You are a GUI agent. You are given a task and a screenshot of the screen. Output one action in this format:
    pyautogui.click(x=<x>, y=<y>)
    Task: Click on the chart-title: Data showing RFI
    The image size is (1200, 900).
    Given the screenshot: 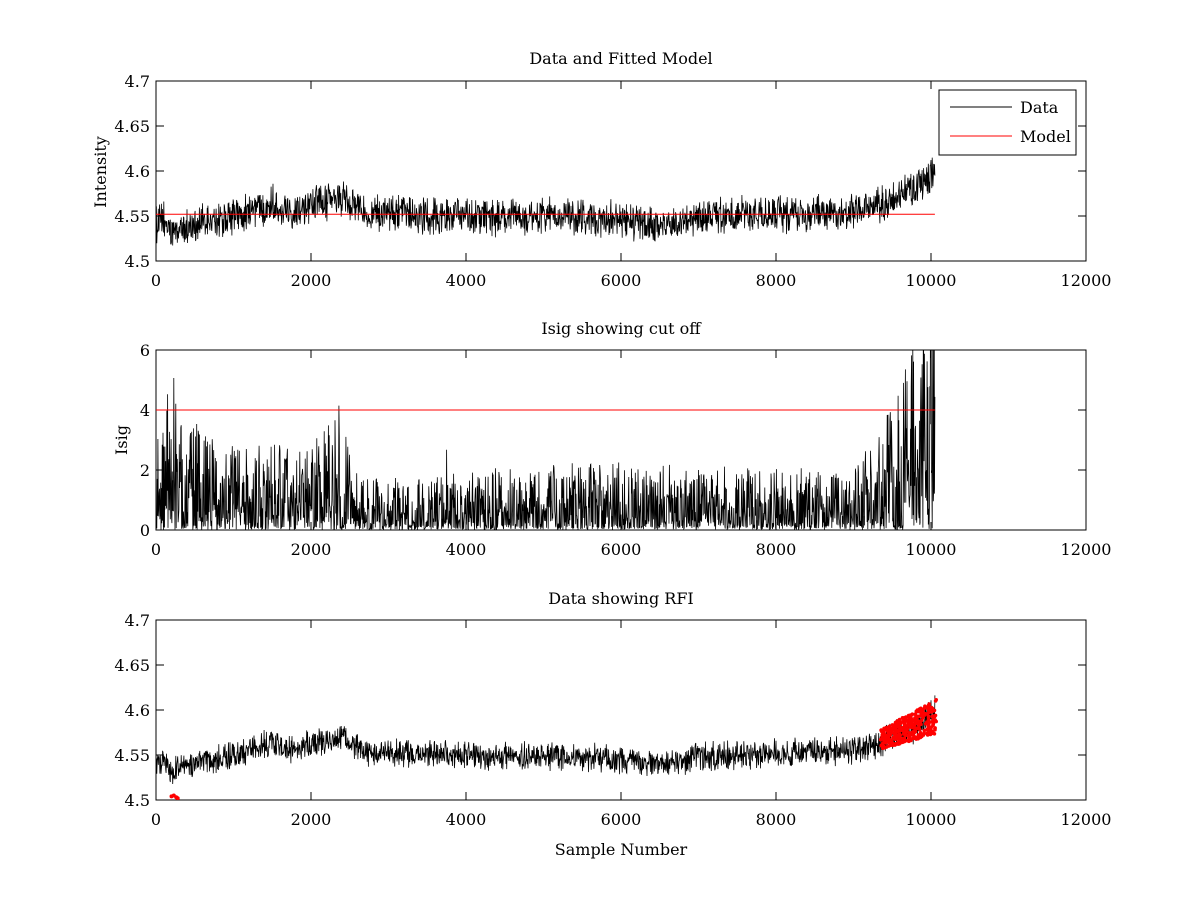 What is the action you would take?
    pyautogui.click(x=620, y=598)
    